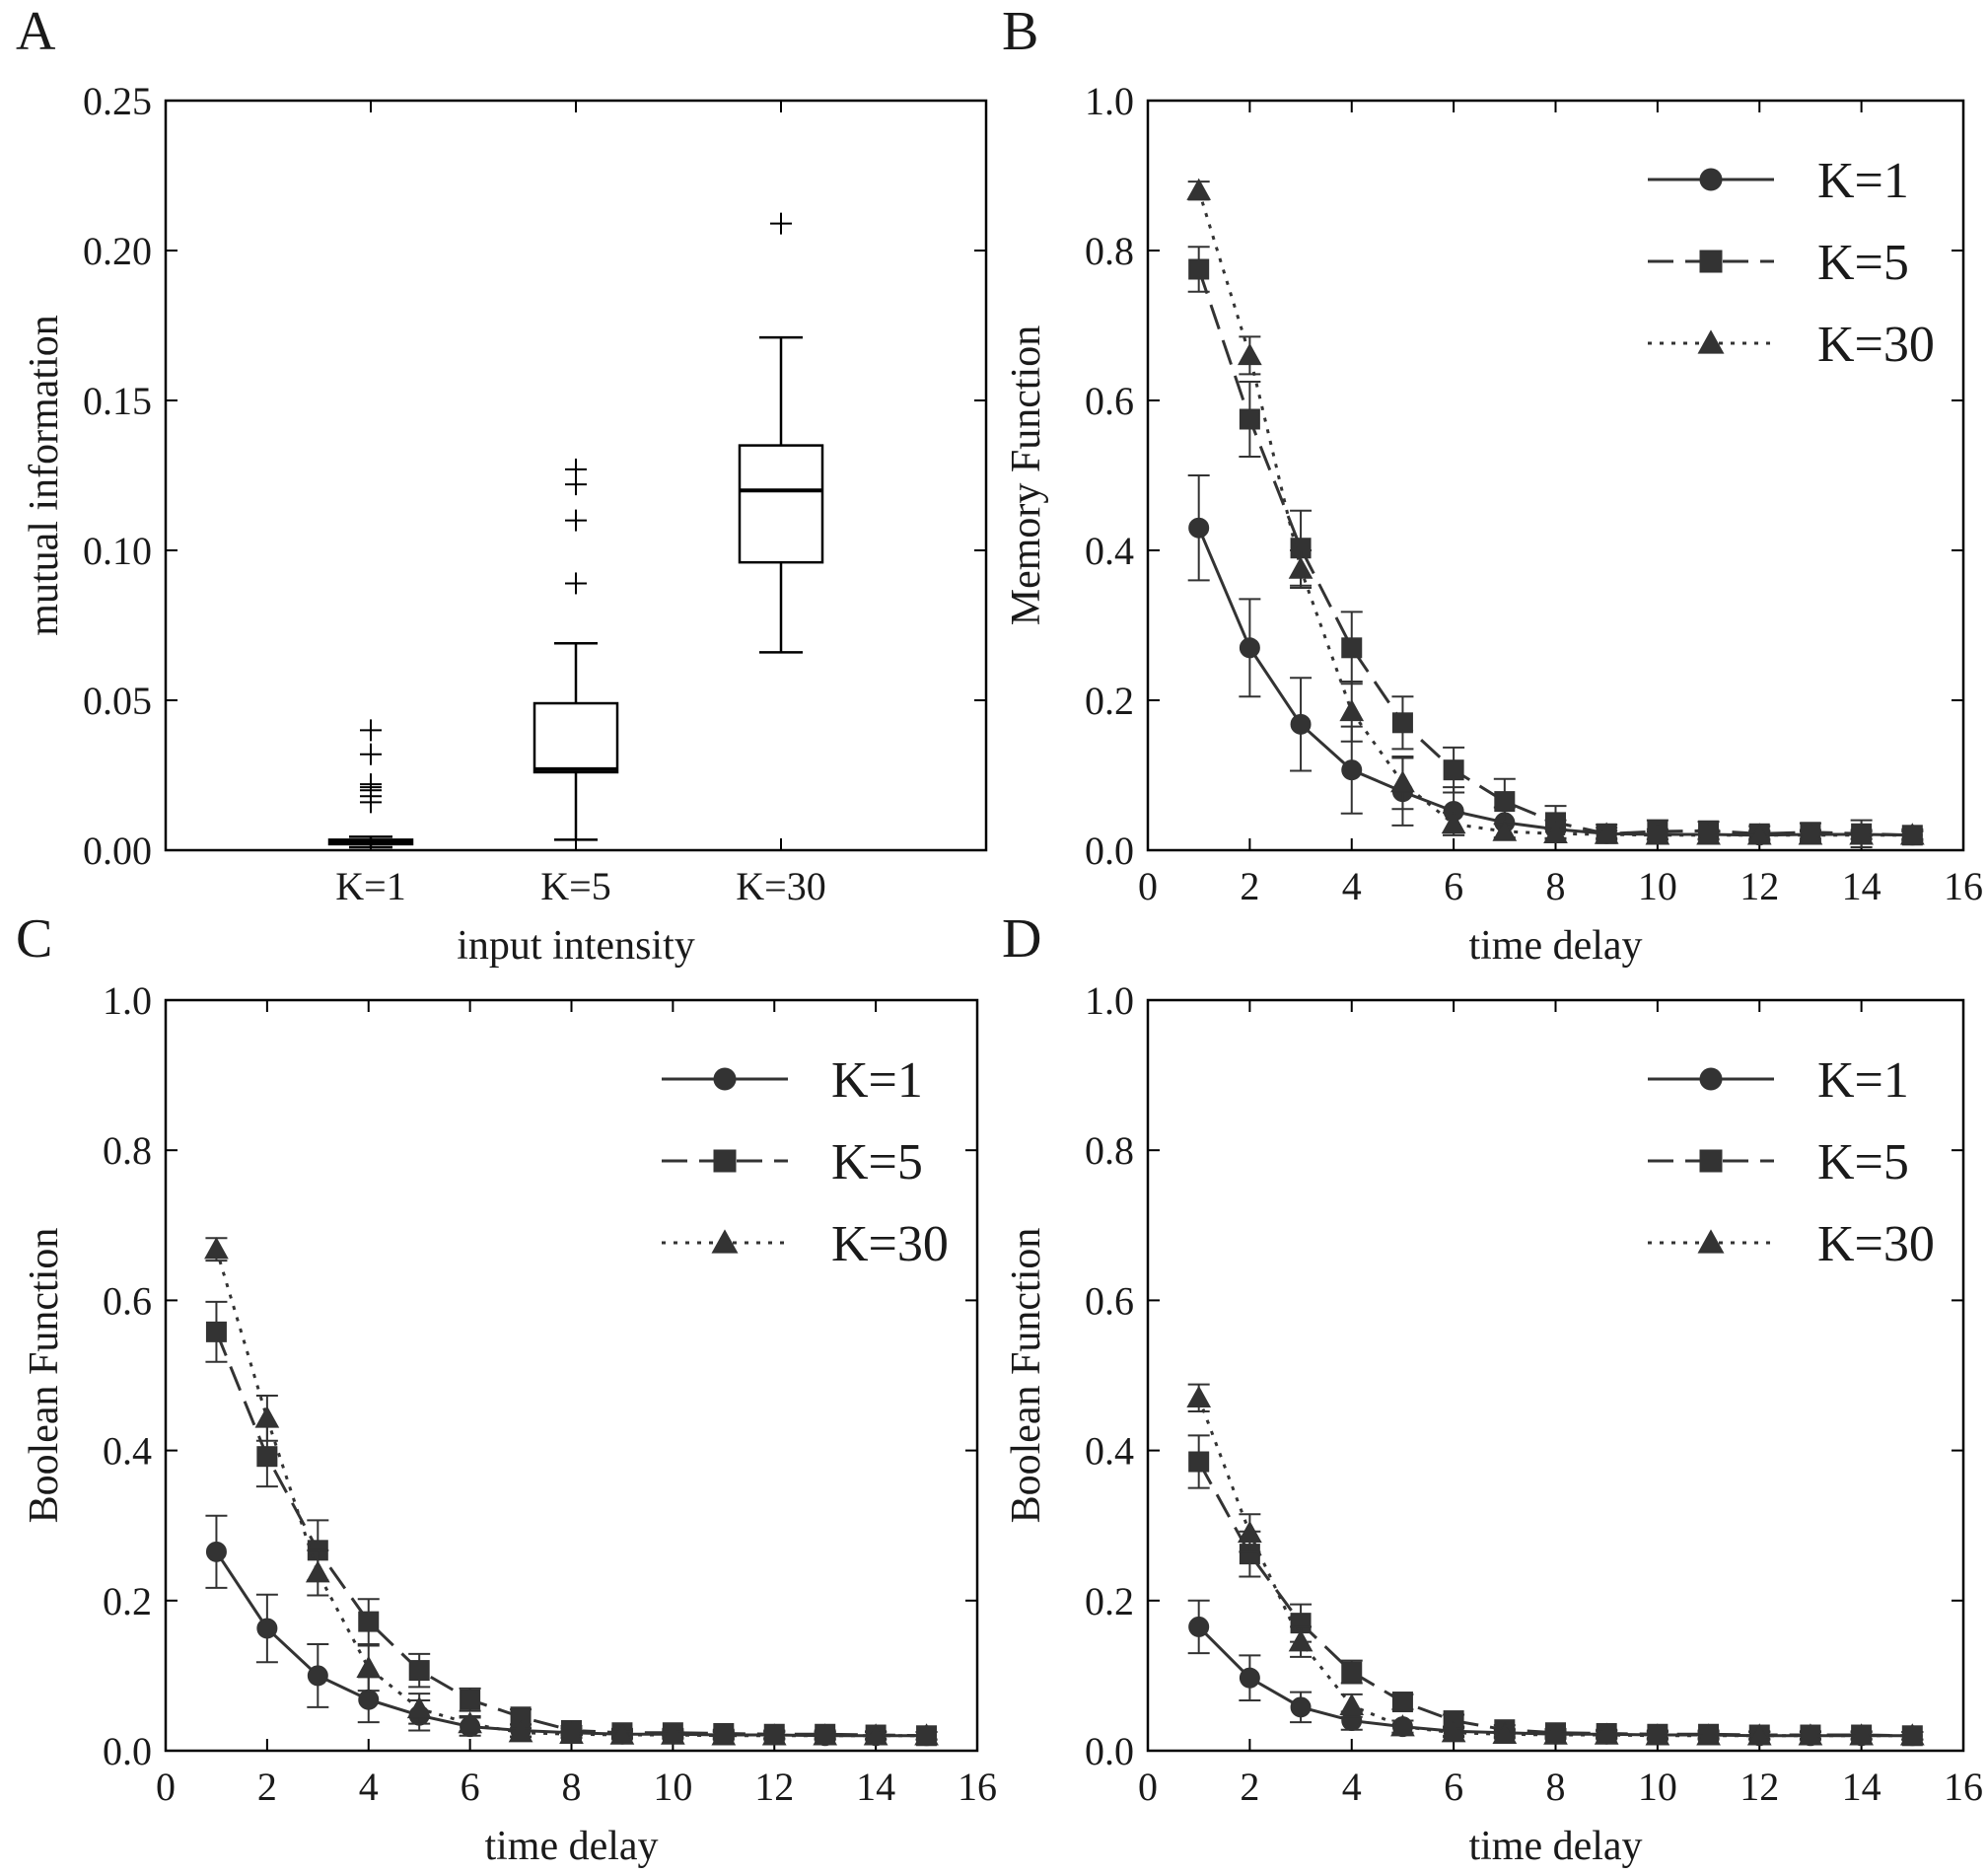 The image size is (1988, 1874). What do you see at coordinates (576, 946) in the screenshot?
I see `x-axis-label: input intensity` at bounding box center [576, 946].